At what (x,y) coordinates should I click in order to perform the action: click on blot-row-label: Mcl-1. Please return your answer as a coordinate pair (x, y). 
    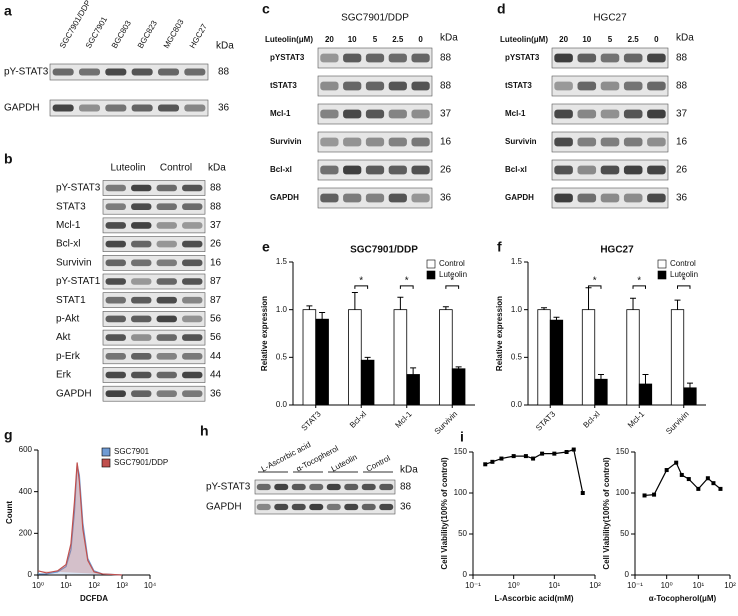
    Looking at the image, I should click on (280, 113).